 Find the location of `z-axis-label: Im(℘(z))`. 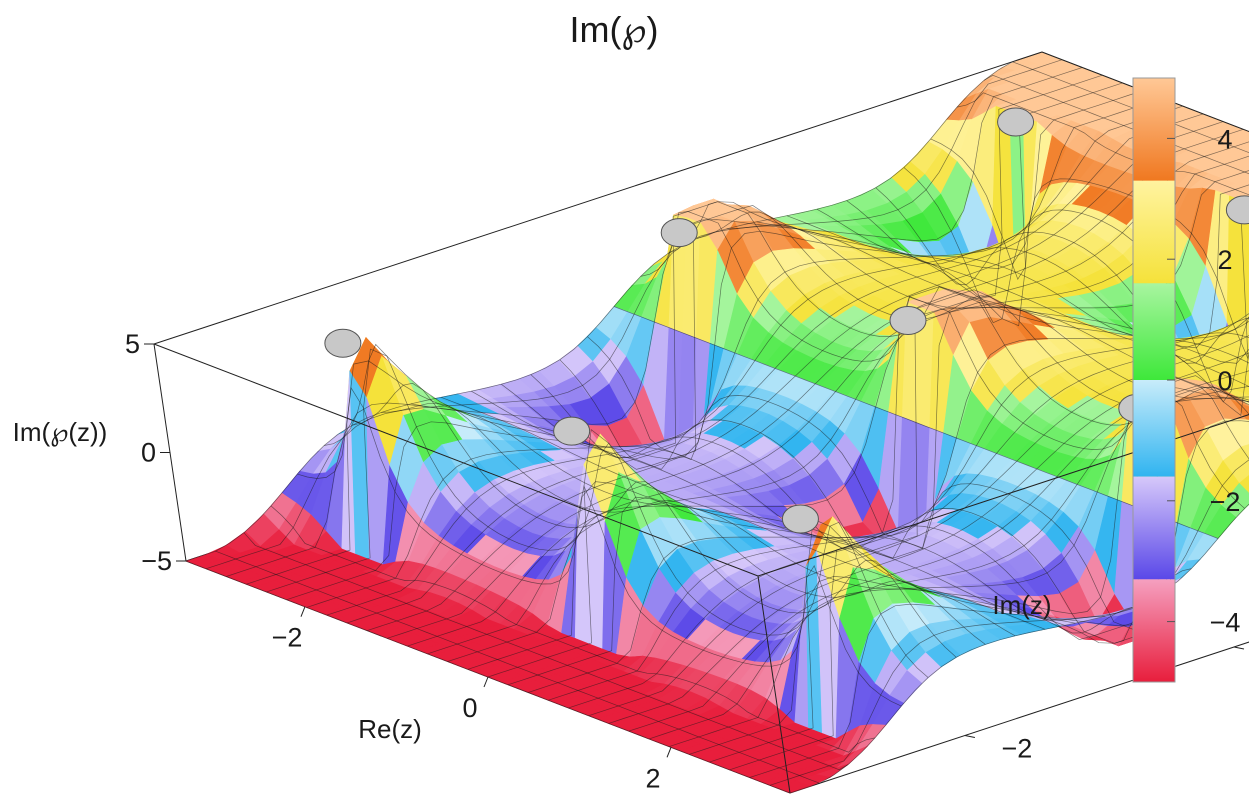

z-axis-label: Im(℘(z)) is located at coordinates (60, 432).